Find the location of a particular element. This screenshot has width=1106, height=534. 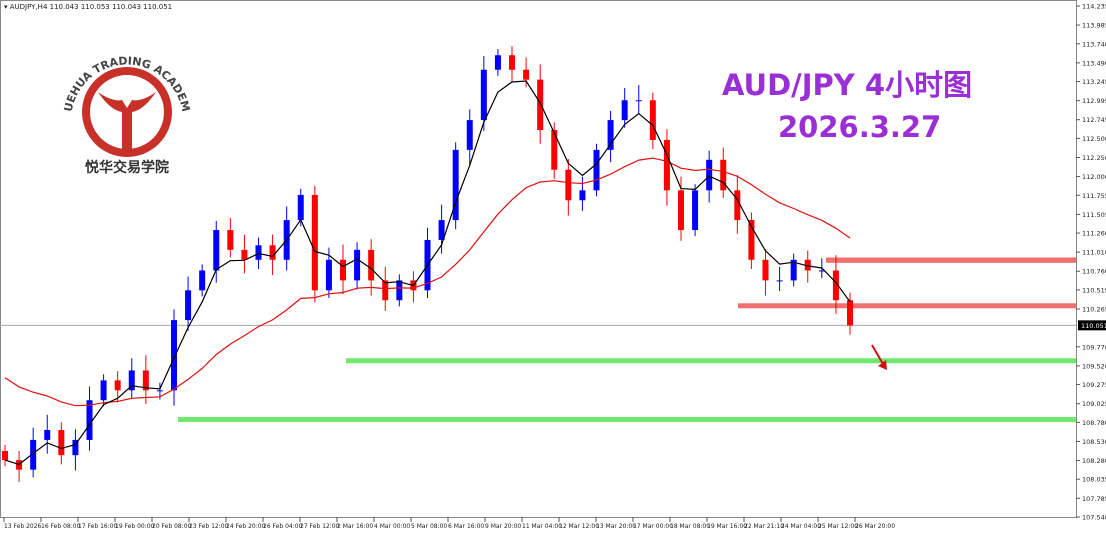

x-tick-label: 26 Feb 04:00 is located at coordinates (283, 526).